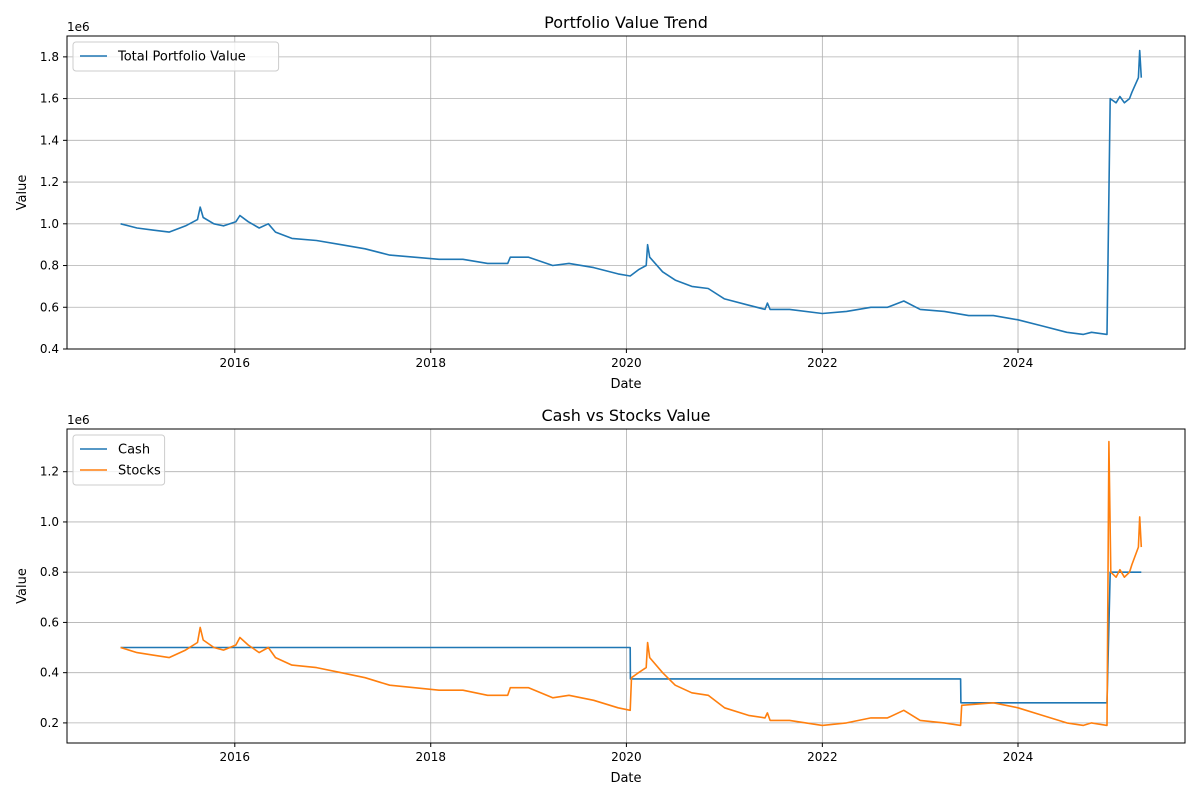 The width and height of the screenshot is (1200, 800). What do you see at coordinates (49, 723) in the screenshot?
I see `y-tick-label: 0.2` at bounding box center [49, 723].